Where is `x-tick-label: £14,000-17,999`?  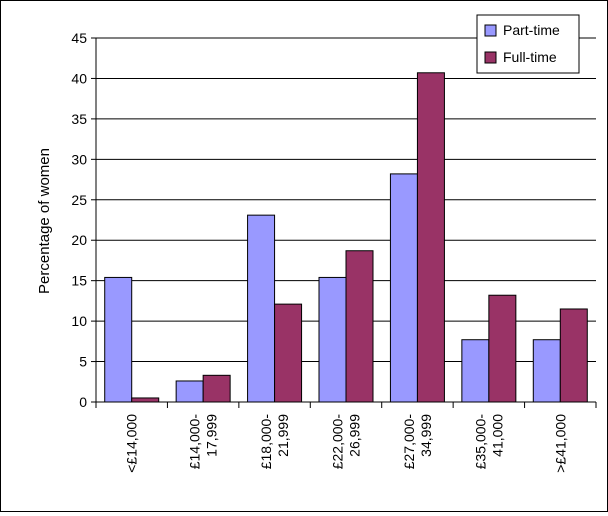
x-tick-label: £14,000-17,999 is located at coordinates (203, 442).